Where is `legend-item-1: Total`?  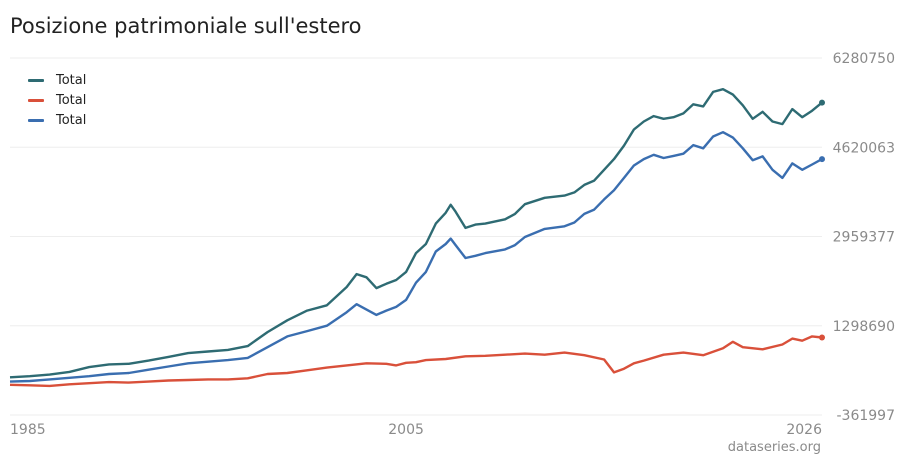 legend-item-1: Total is located at coordinates (57, 80).